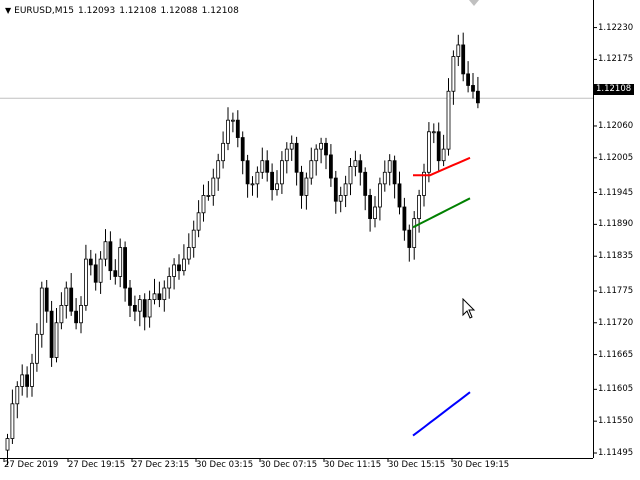  Describe the element at coordinates (97, 465) in the screenshot. I see `time-label: 27 Dec 19:15` at that location.